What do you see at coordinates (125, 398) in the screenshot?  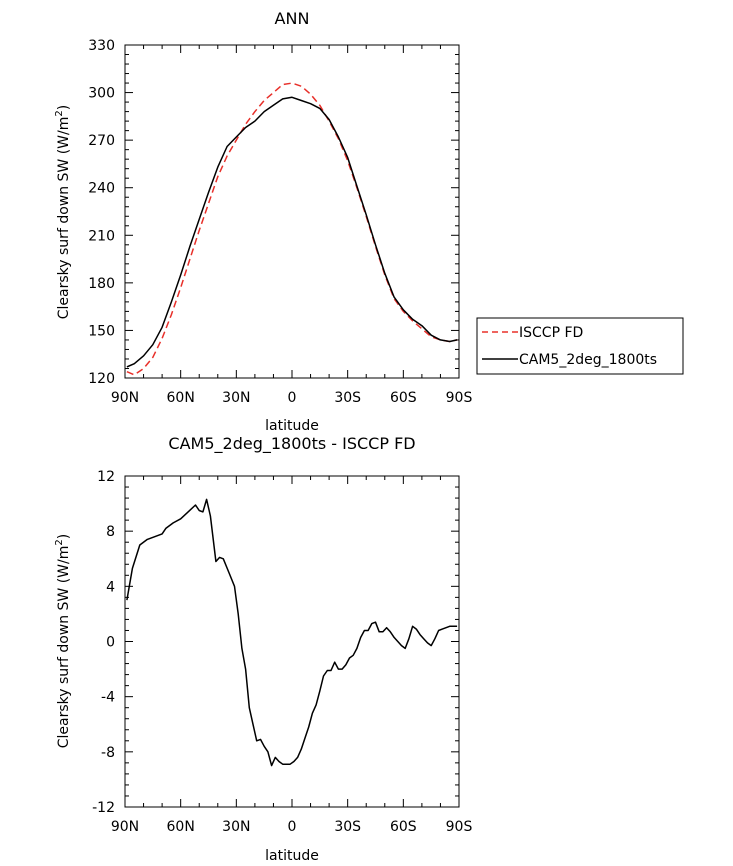 I see `top-xtick-label: 90N` at bounding box center [125, 398].